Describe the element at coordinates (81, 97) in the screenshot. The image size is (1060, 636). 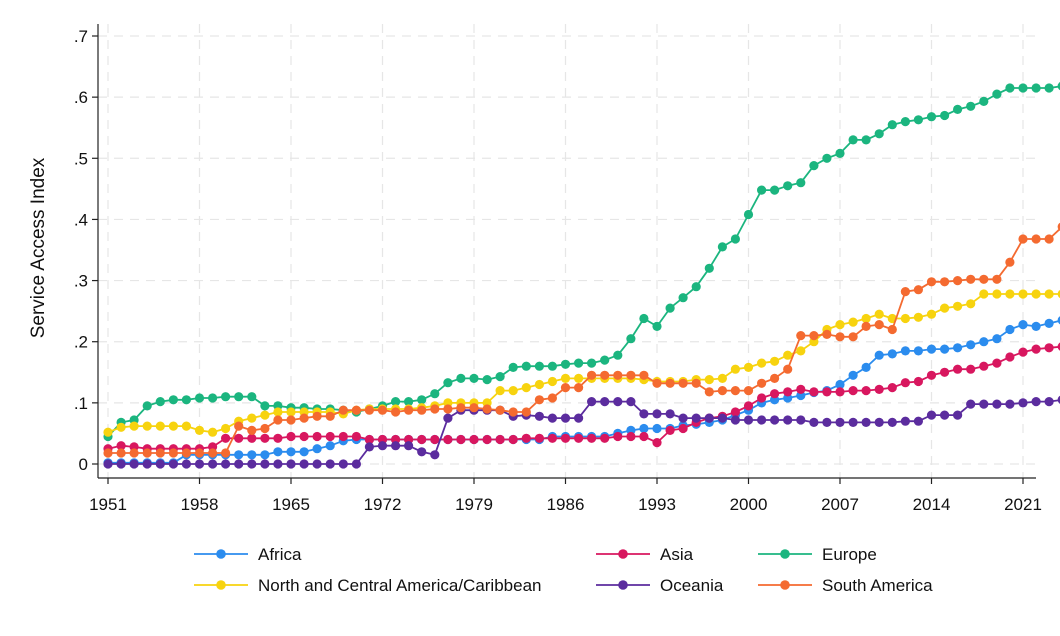
I see `y-tick-label: .6` at that location.